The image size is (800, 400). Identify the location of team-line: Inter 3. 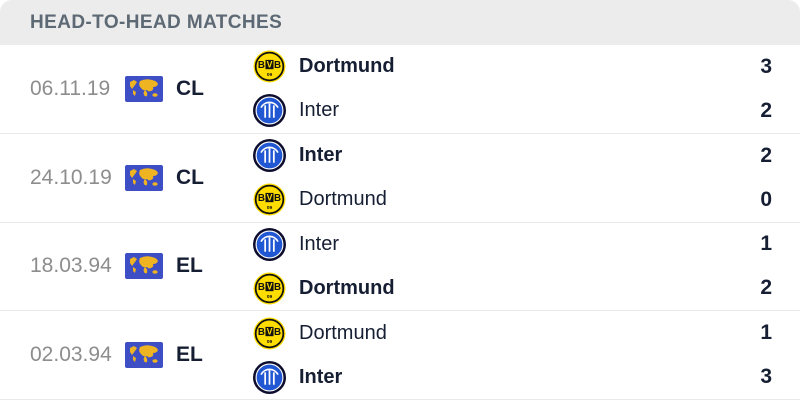
(512, 377).